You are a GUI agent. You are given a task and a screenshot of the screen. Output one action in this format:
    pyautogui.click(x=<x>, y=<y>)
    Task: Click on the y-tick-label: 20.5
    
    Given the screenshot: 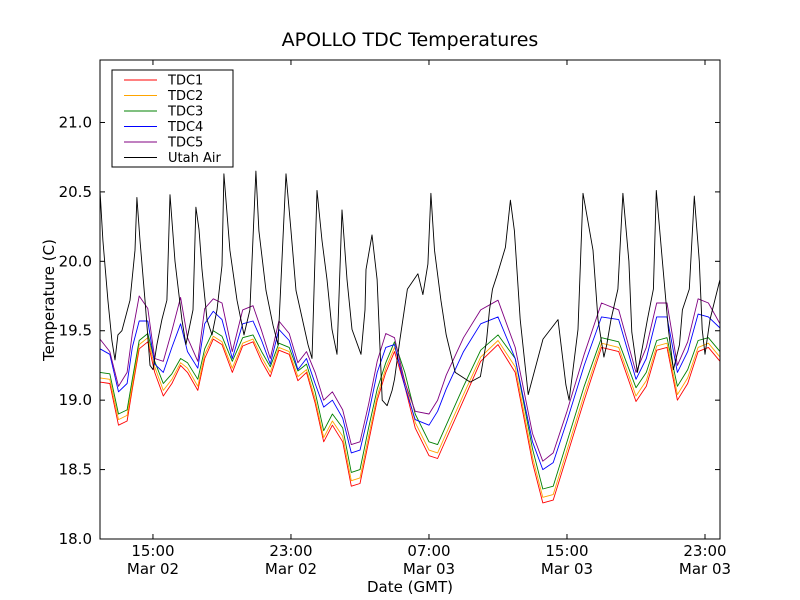 What is the action you would take?
    pyautogui.click(x=75, y=192)
    